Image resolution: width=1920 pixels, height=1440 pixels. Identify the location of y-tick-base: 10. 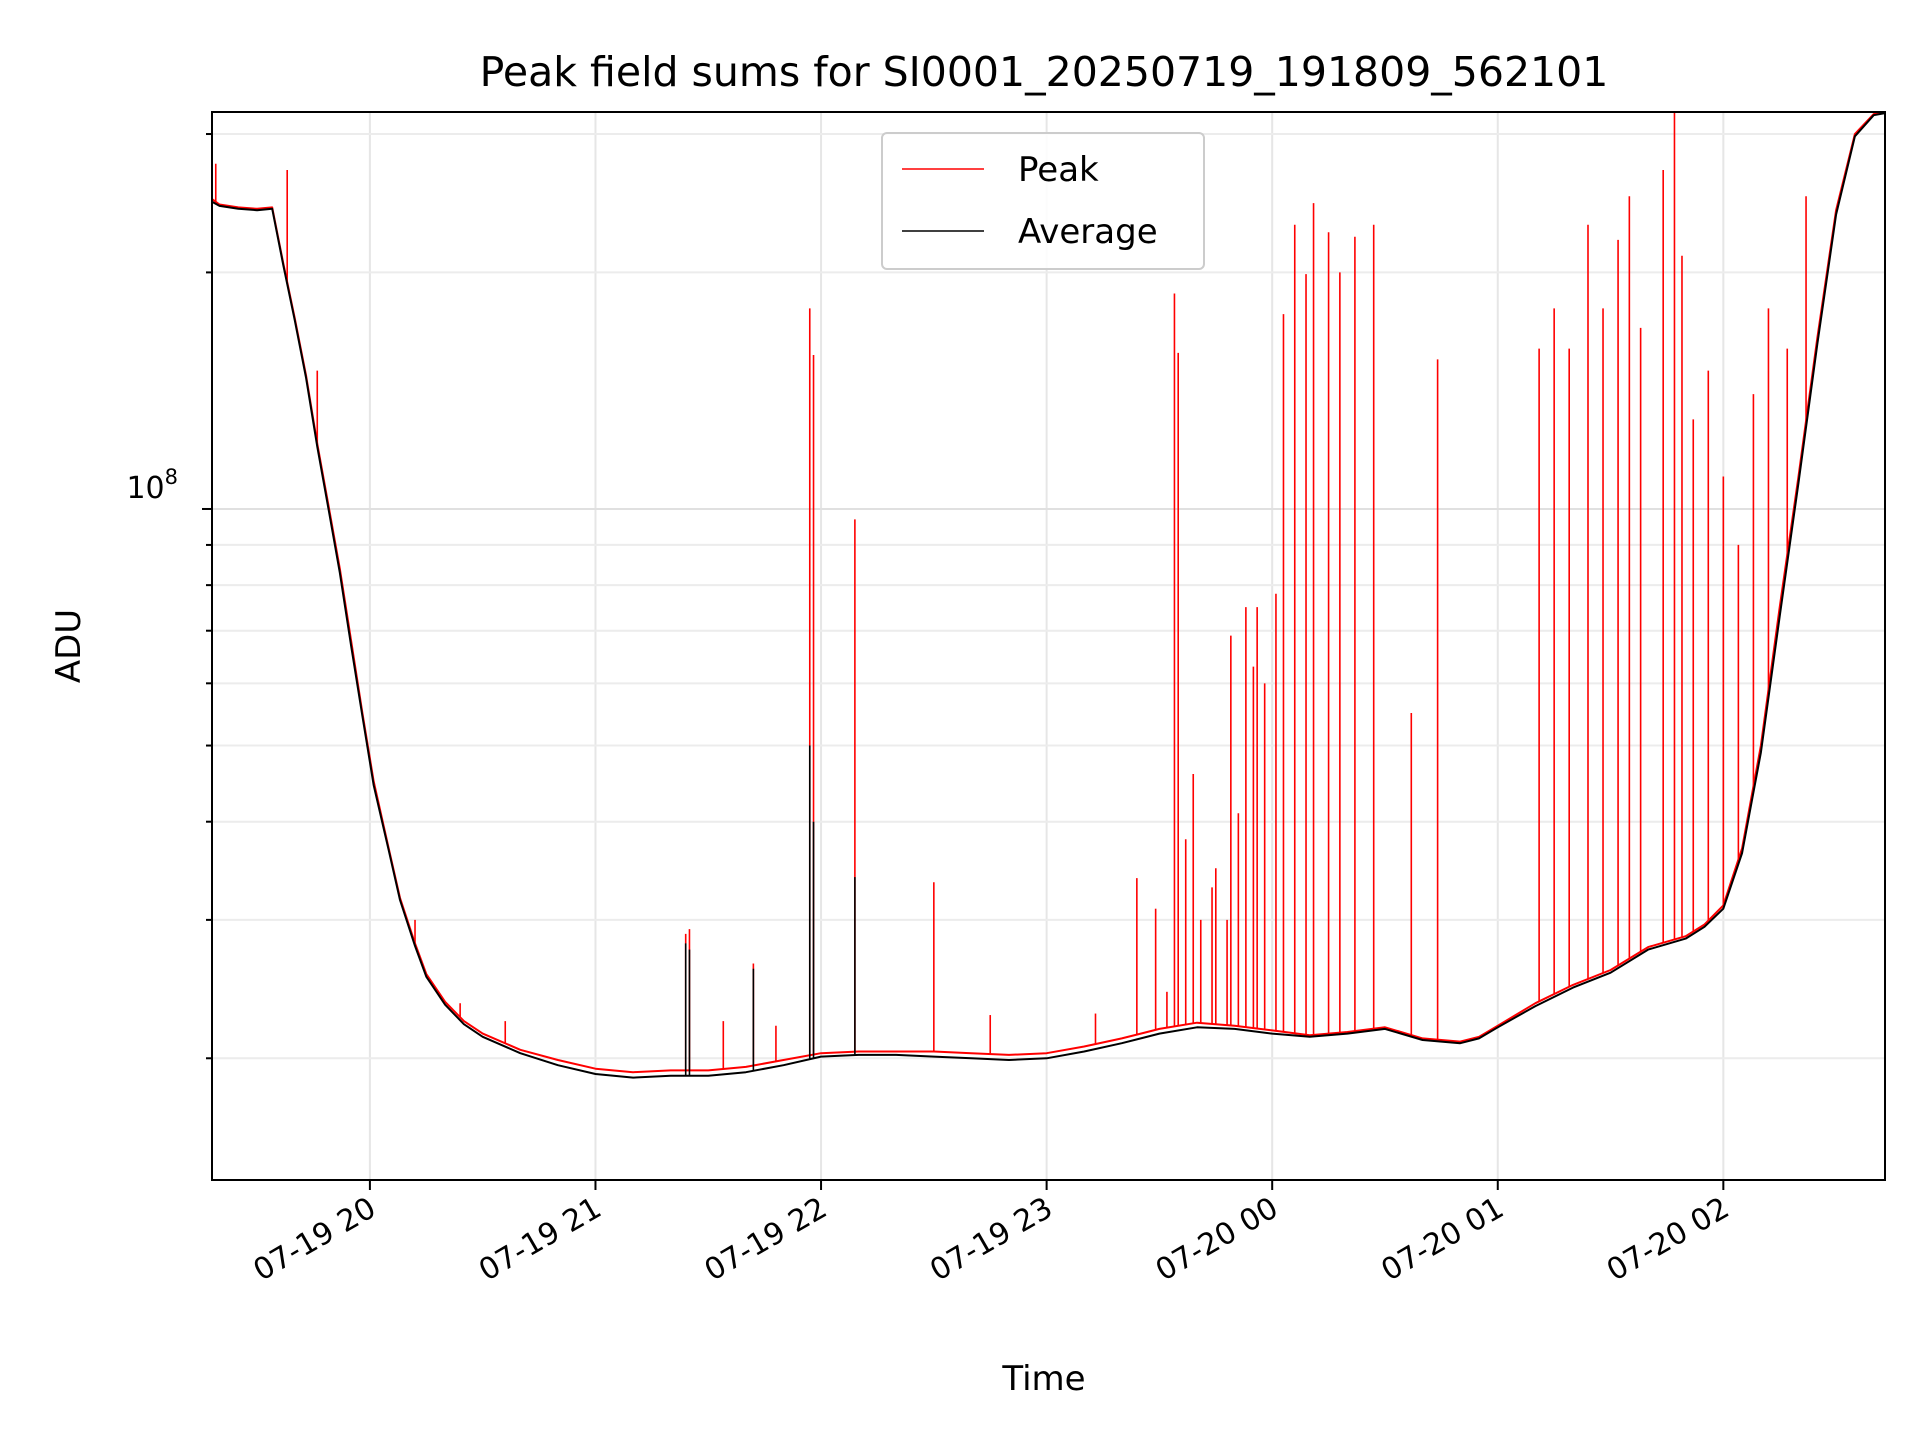
(145, 488).